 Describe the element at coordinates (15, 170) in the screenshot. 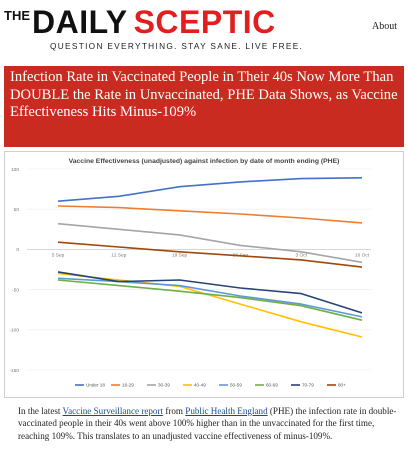

I see `y-tick-label: 100` at that location.